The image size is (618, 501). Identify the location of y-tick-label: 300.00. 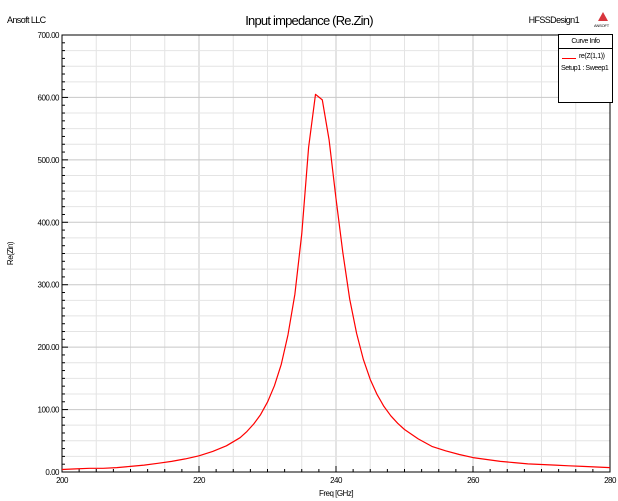
(49, 285).